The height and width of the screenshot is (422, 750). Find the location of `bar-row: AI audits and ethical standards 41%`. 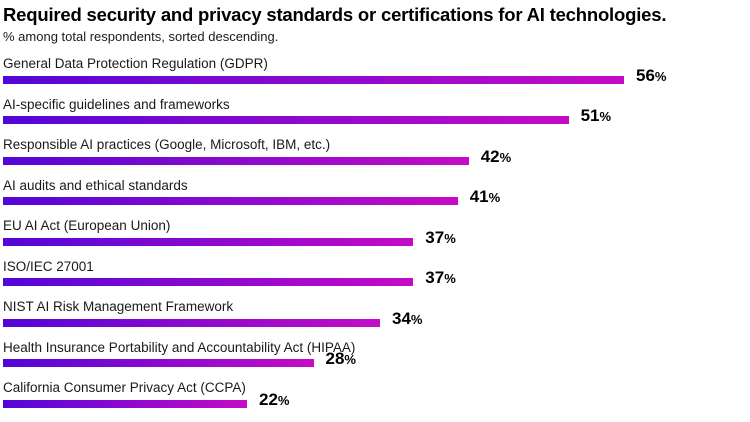

bar-row: AI audits and ethical standards 41% is located at coordinates (376, 191).